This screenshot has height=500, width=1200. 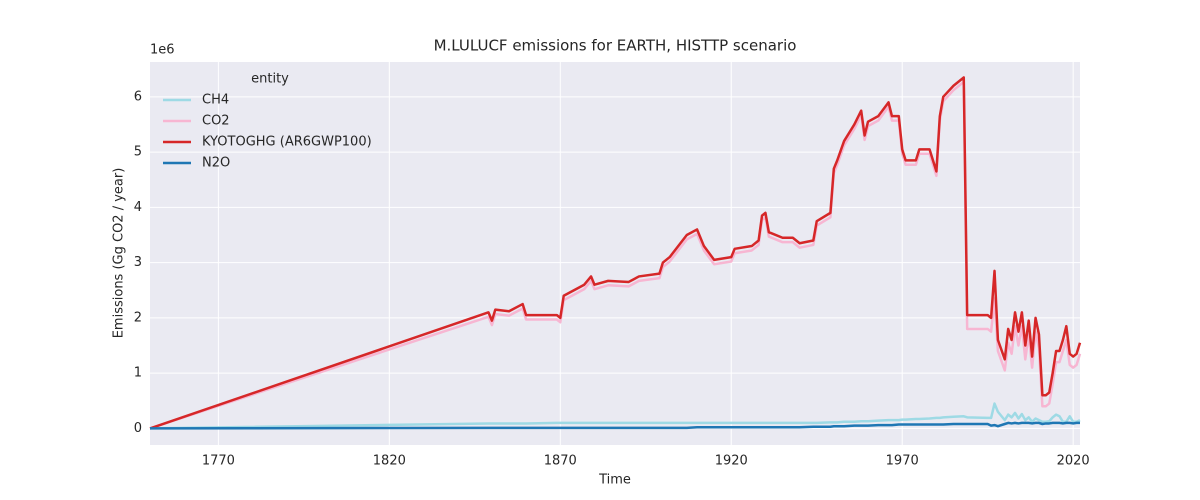 What do you see at coordinates (287, 142) in the screenshot?
I see `legend-label: KYOTOGHG (AR6GWP100)` at bounding box center [287, 142].